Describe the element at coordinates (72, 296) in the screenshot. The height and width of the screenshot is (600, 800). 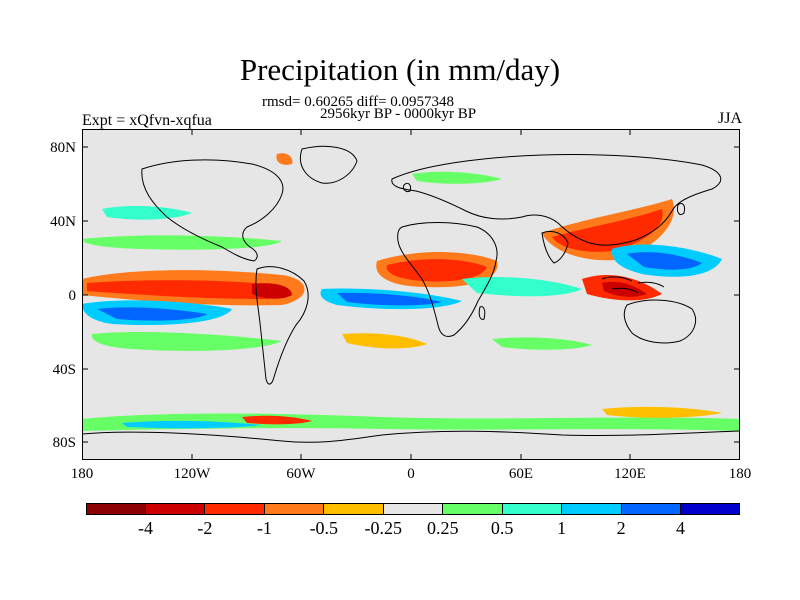
I see `lat-label-0: 0` at that location.